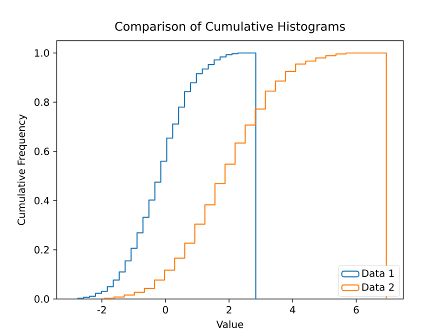 The image size is (448, 336). Describe the element at coordinates (165, 310) in the screenshot. I see `x-tick-label: 0` at that location.